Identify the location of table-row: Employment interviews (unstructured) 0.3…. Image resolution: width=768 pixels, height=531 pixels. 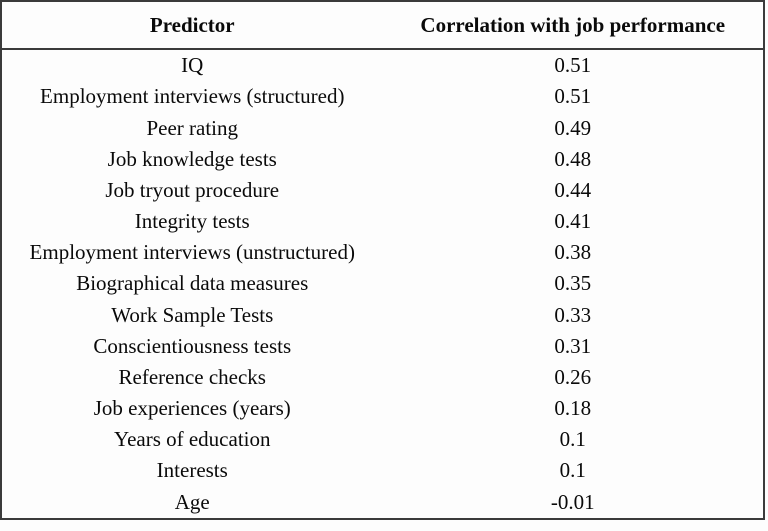
(382, 252).